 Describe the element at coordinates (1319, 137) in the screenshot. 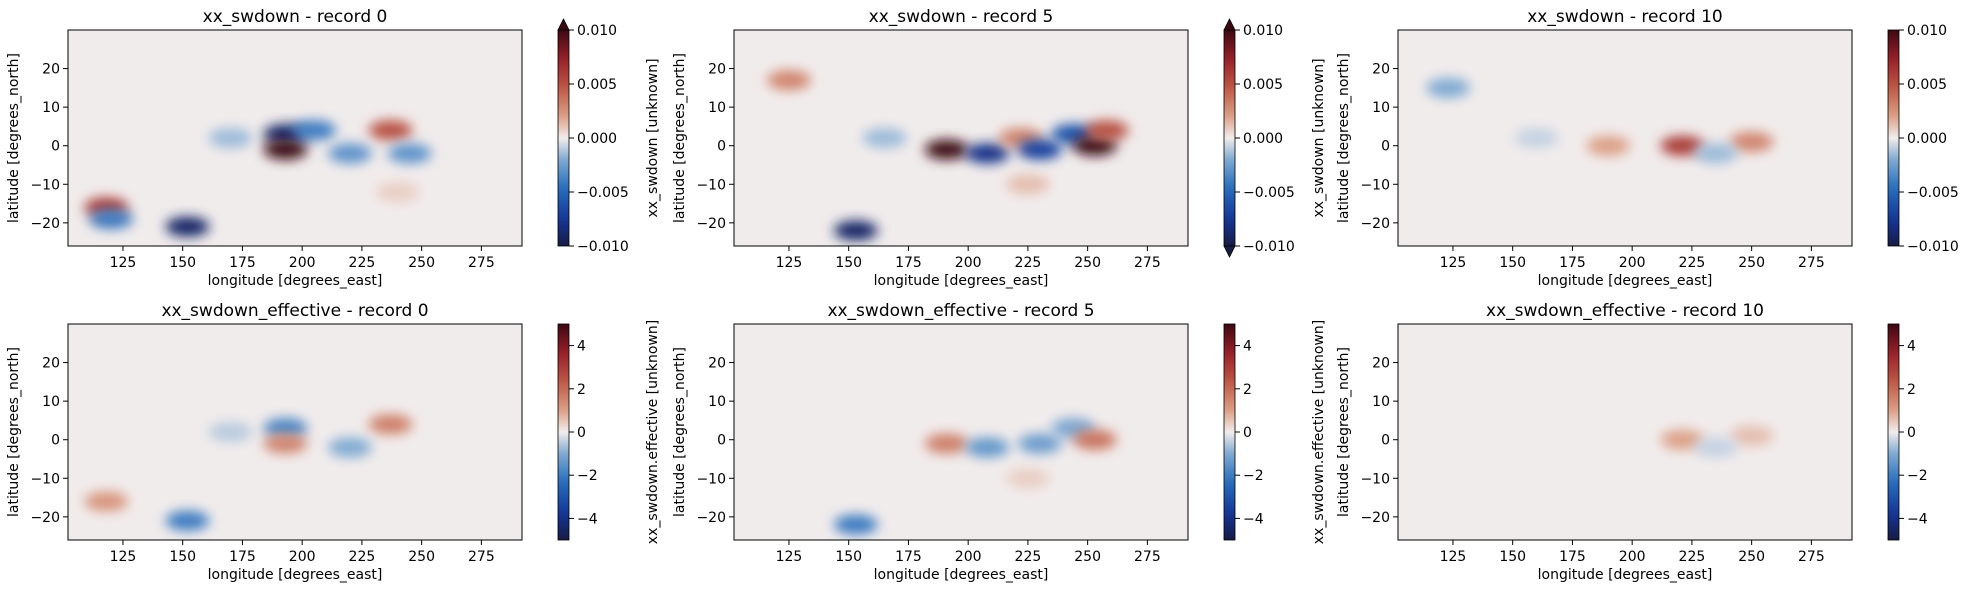

I see `colorbar-label: xx_swdown [unknown]` at that location.